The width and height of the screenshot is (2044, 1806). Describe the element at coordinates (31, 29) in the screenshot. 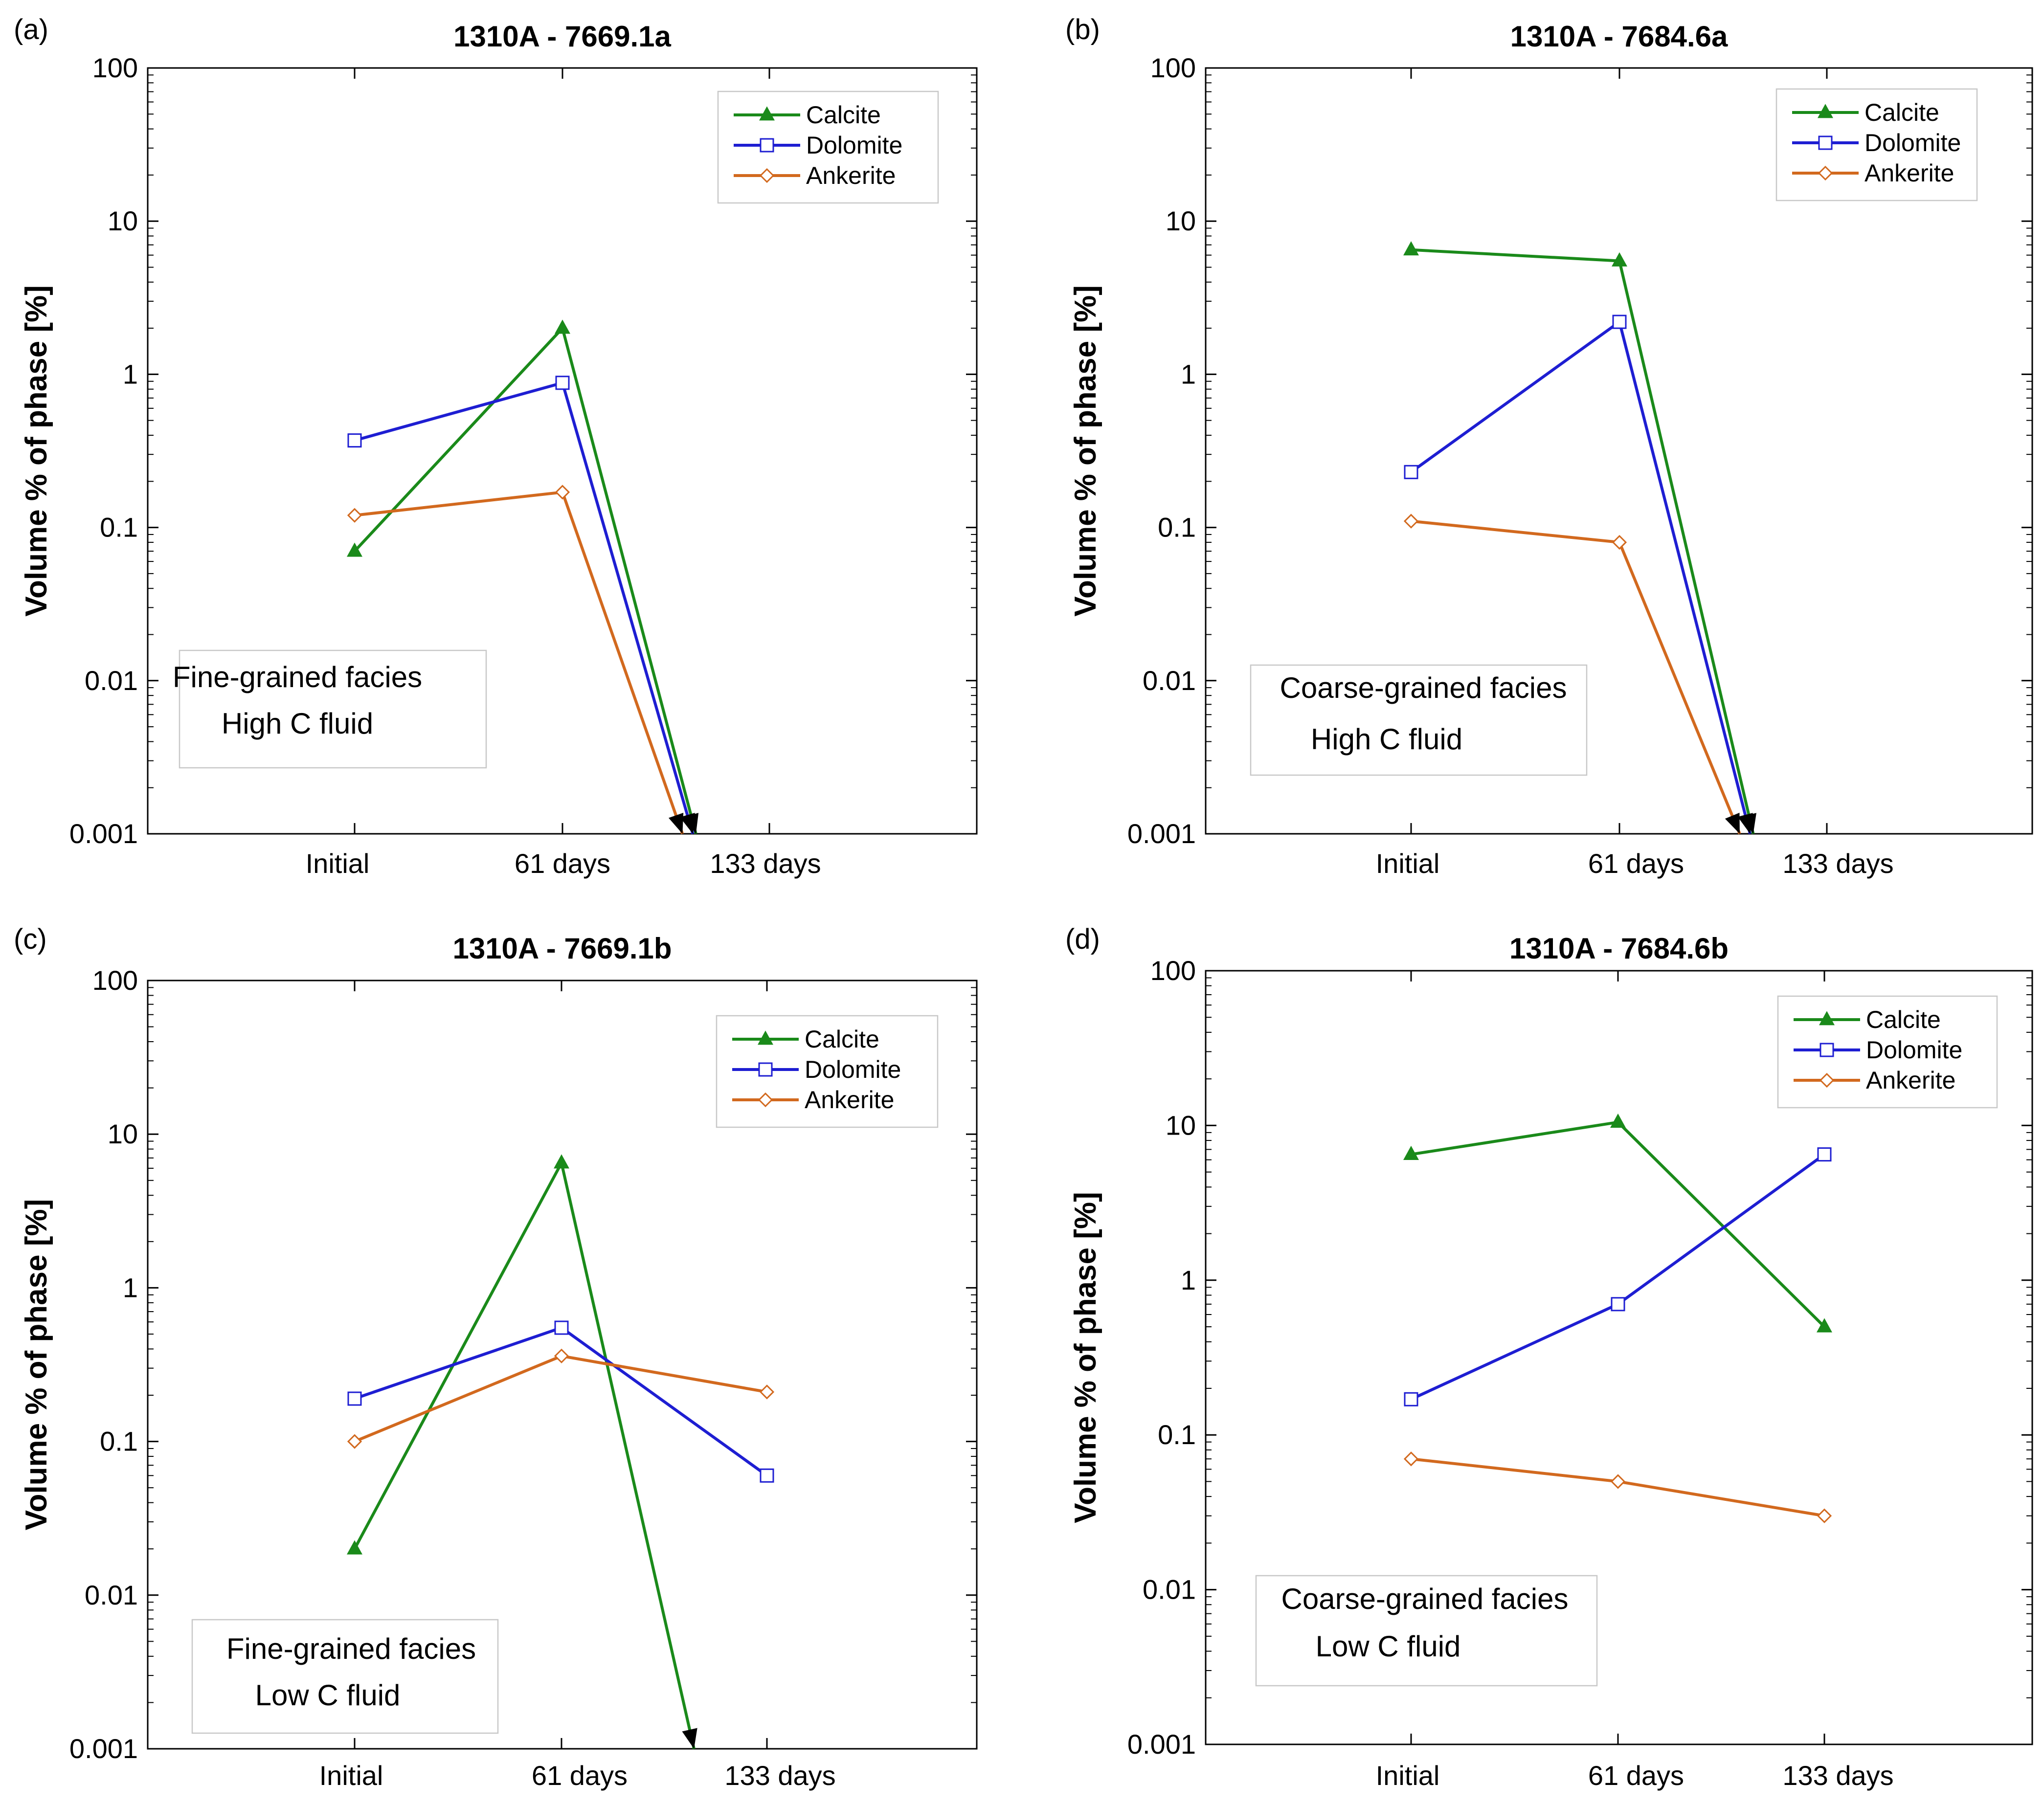

I see `panel-letter: (a)` at that location.